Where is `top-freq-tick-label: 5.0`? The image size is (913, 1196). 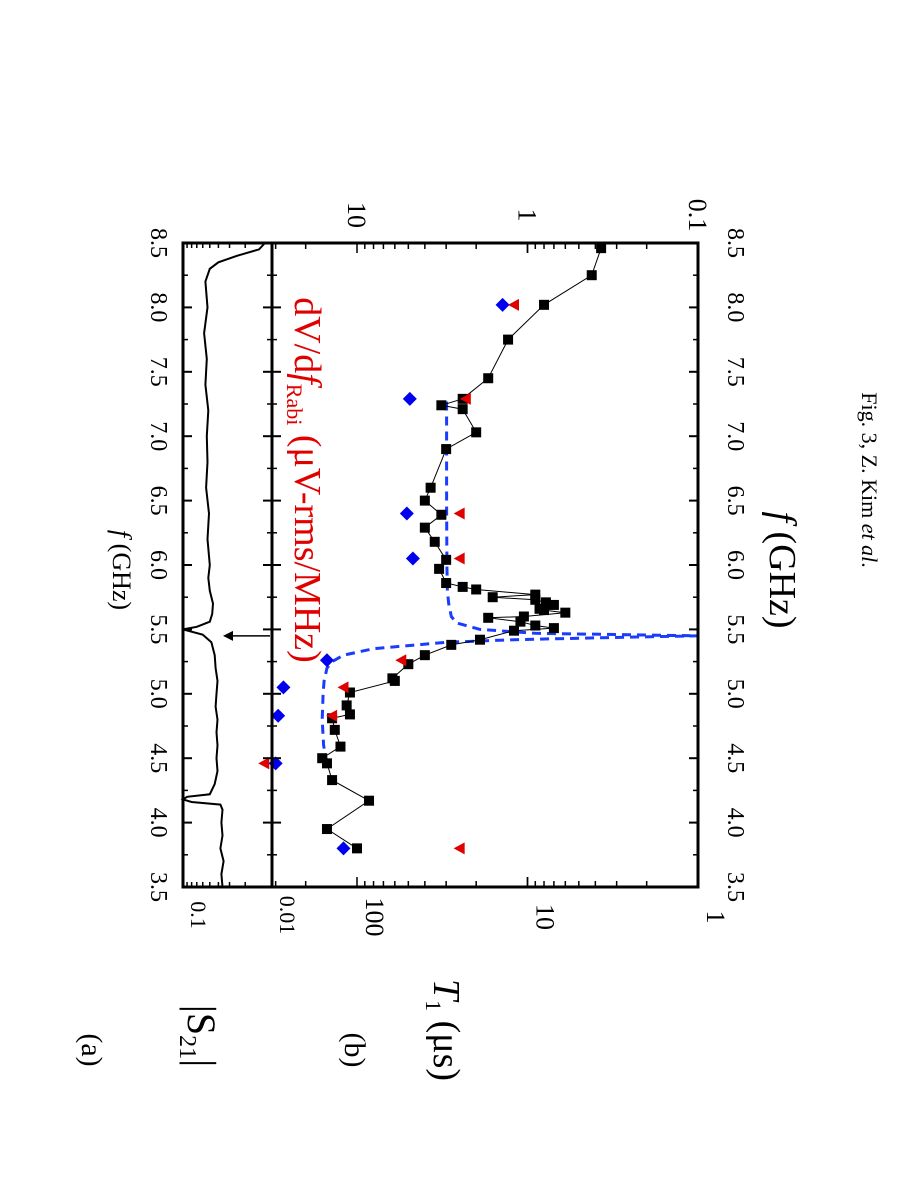
top-freq-tick-label: 5.0 is located at coordinates (158, 694).